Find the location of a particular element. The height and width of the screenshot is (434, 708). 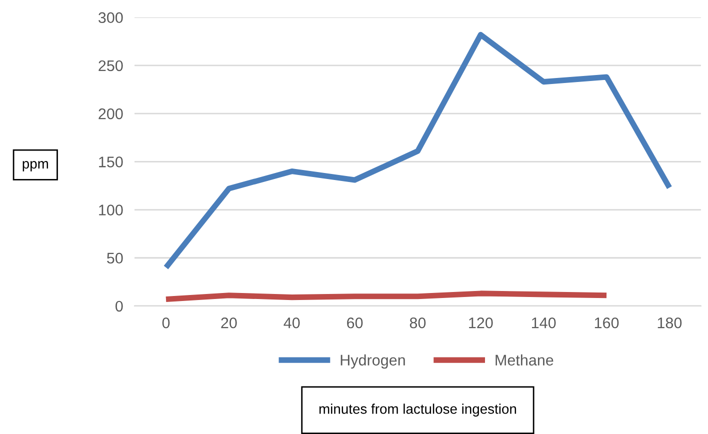

x-tick-label: 0 is located at coordinates (166, 322).